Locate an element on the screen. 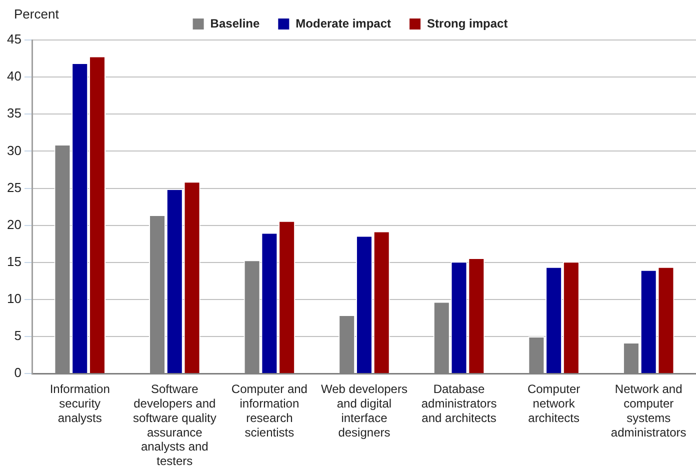  x-tick-label: Network and computer systems administrators is located at coordinates (648, 411).